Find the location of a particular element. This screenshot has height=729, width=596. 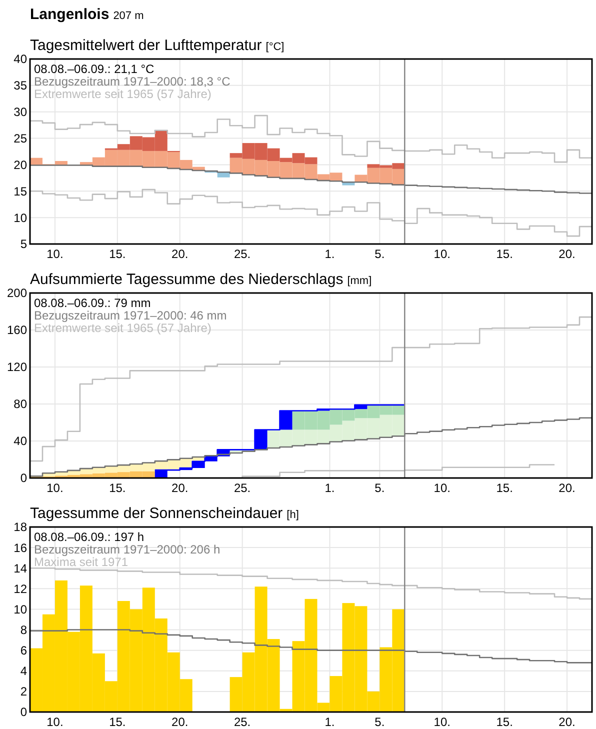

y-tick-label: 4 is located at coordinates (24, 671).